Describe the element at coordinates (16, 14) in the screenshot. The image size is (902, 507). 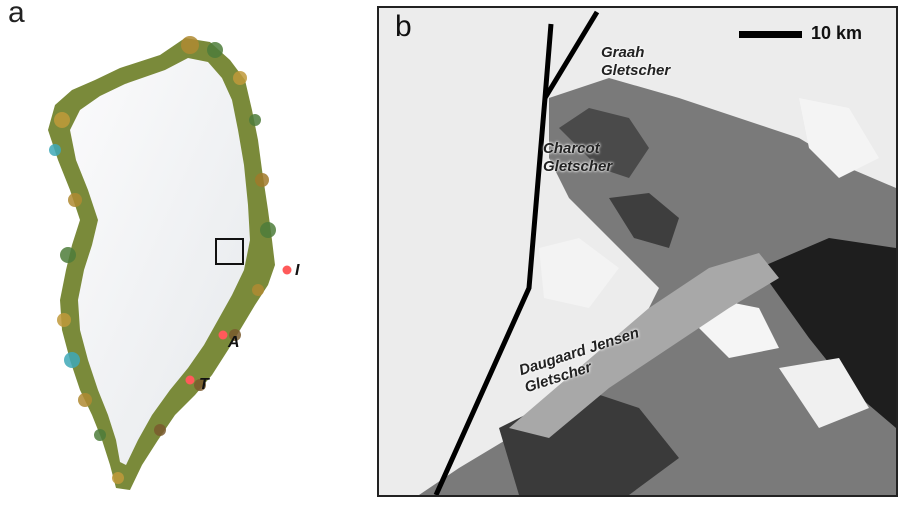
I see `panel-a-label: a` at that location.